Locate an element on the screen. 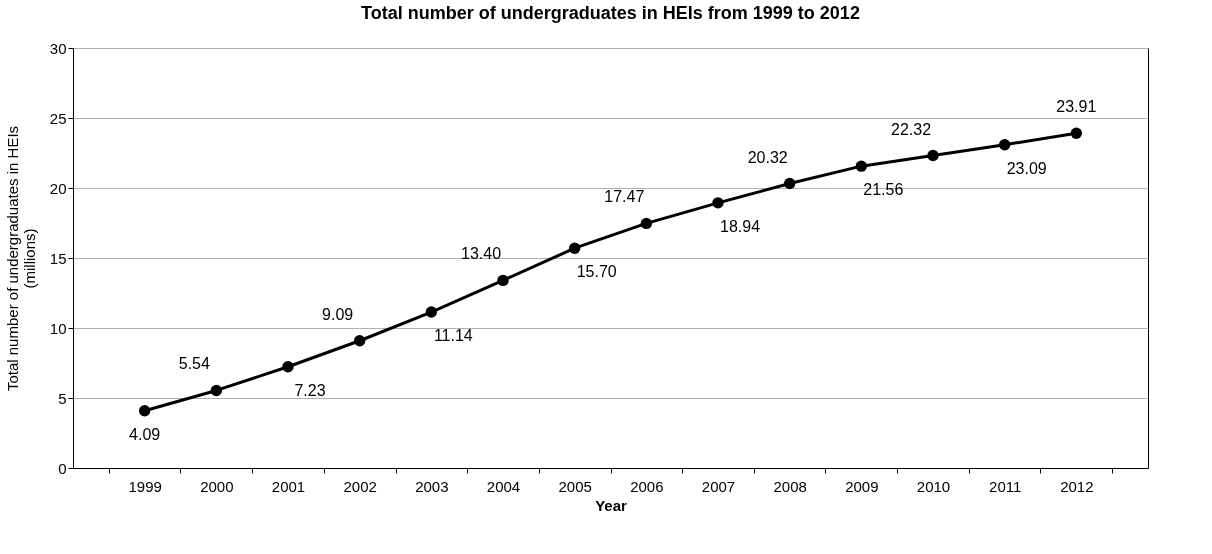  y-tick-label: 30 is located at coordinates (58, 48).